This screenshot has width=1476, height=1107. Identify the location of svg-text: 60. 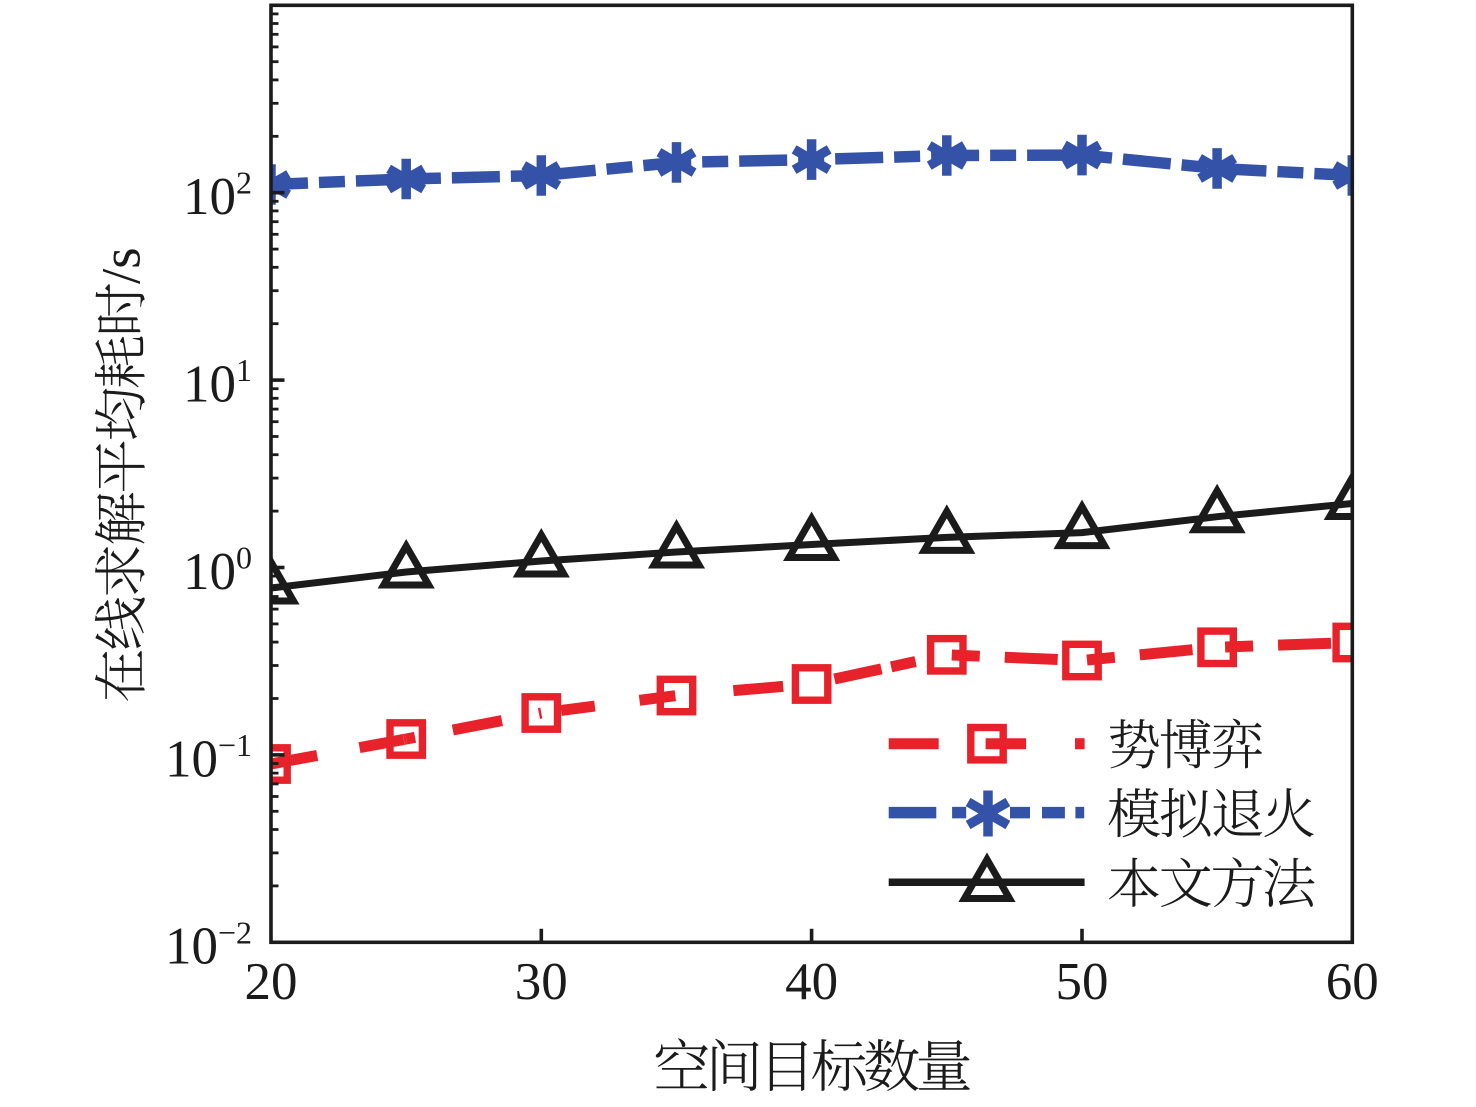
(1352, 982).